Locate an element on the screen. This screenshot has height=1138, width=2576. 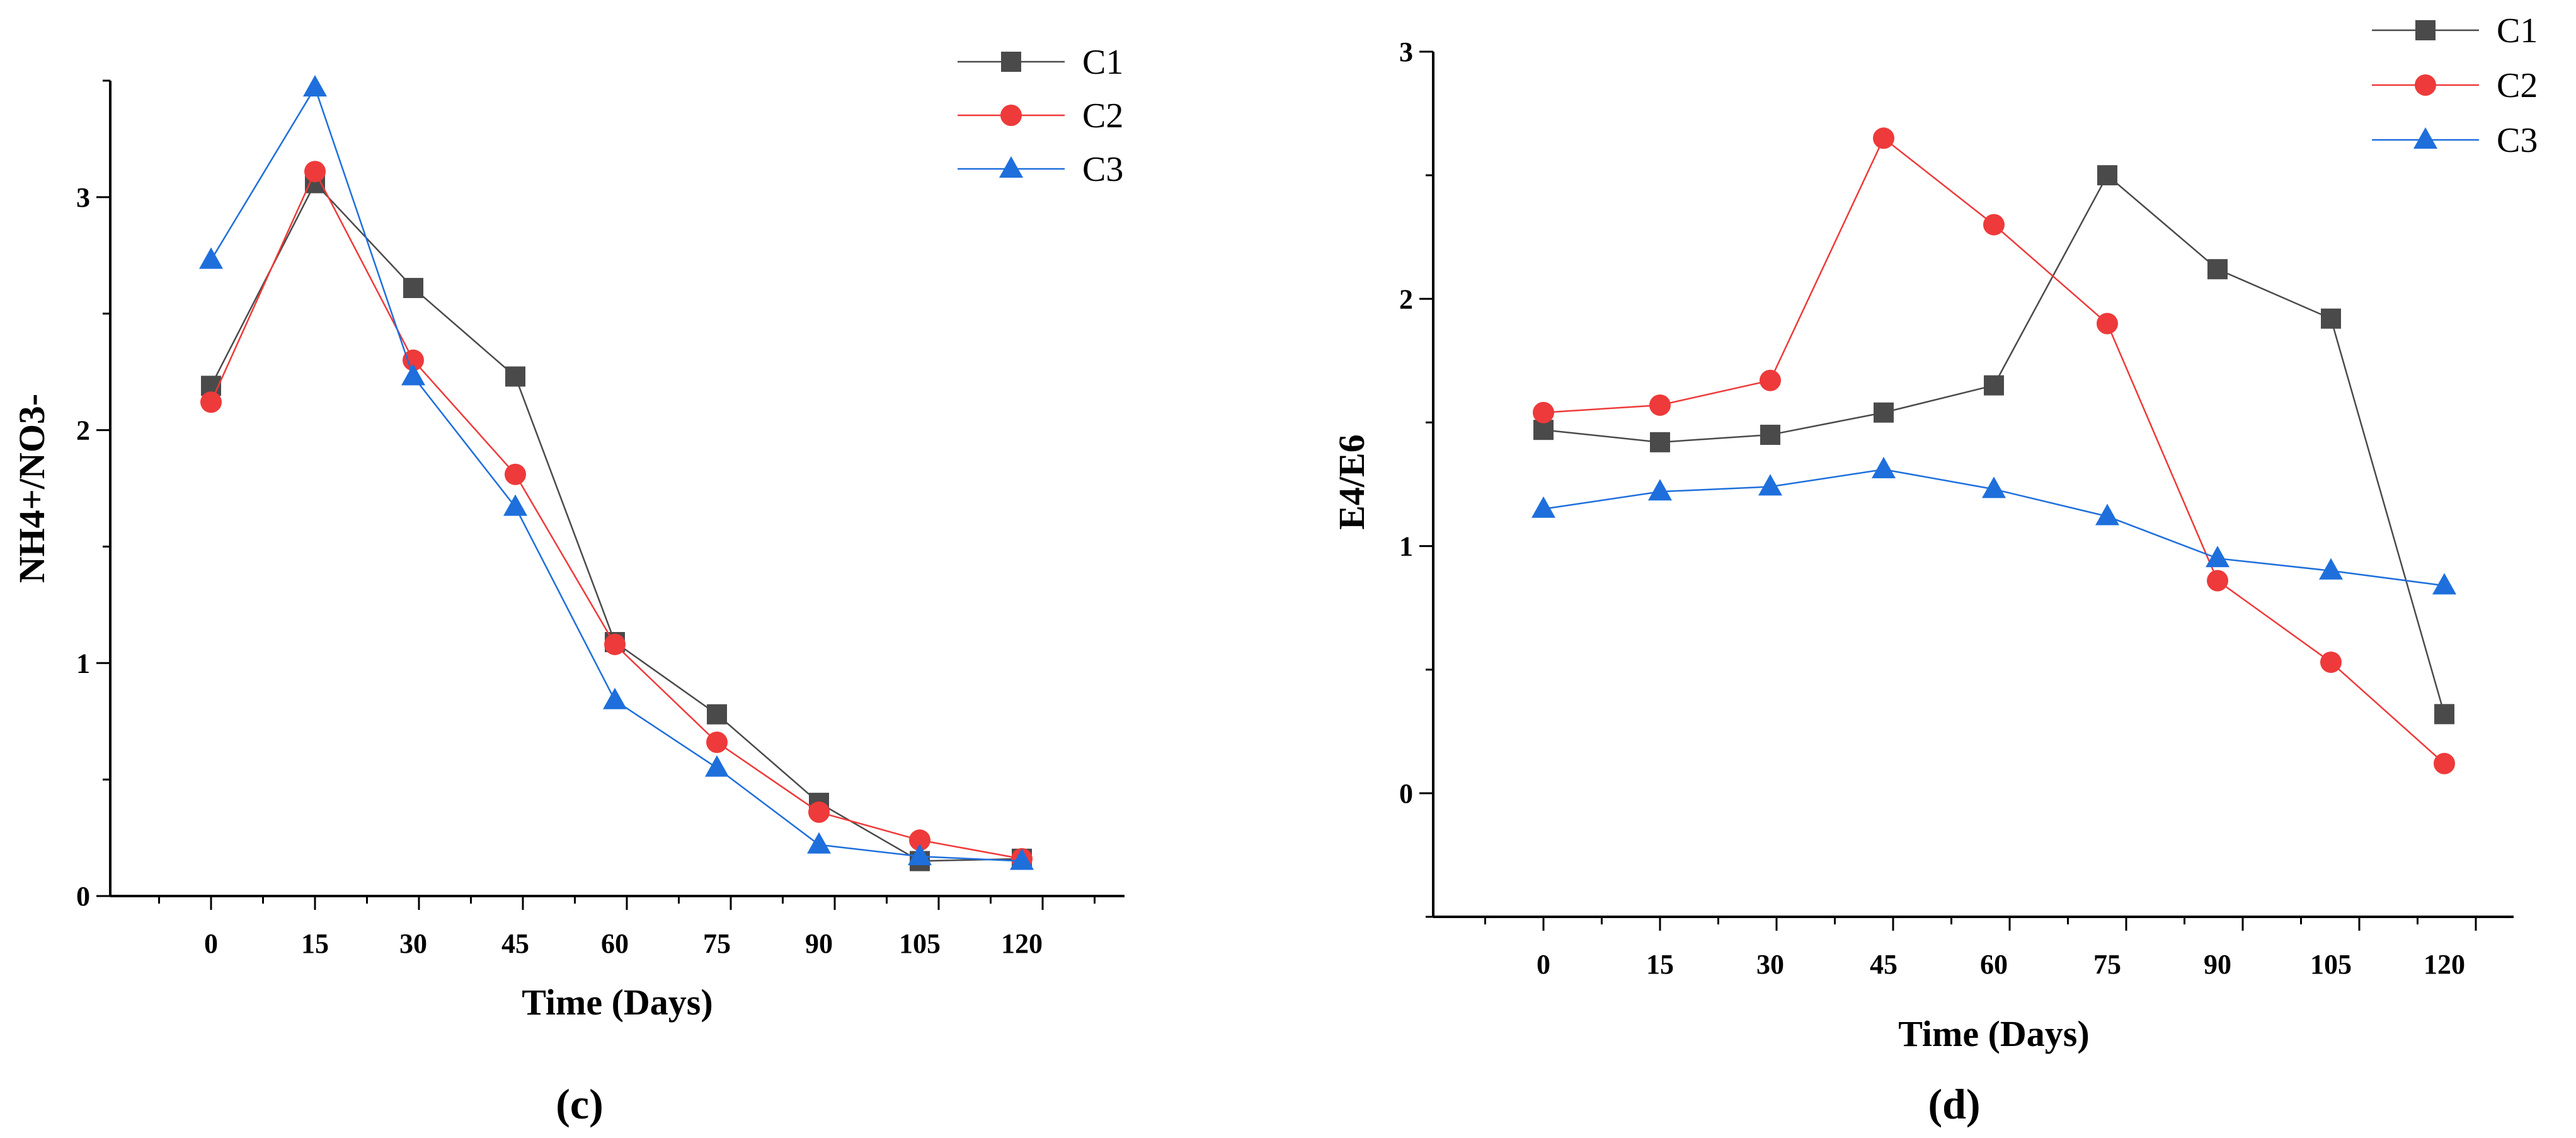
y-axis-title: NH4+/NO3- is located at coordinates (31, 488).